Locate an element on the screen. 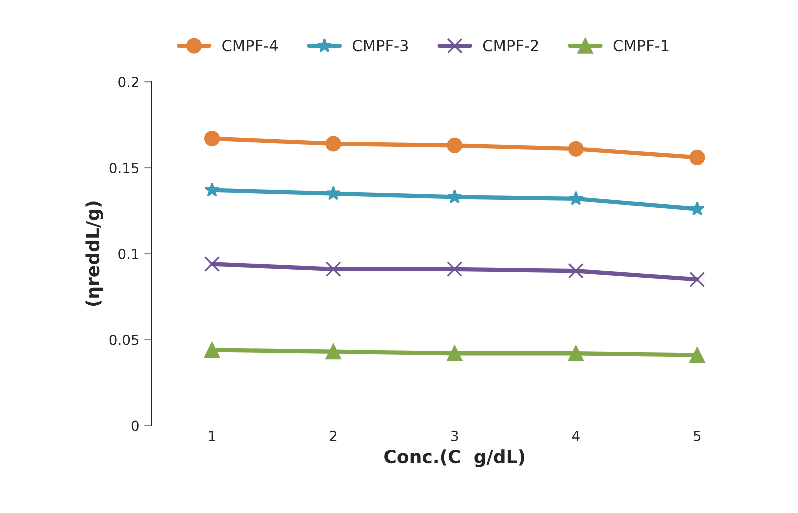 This screenshot has height=513, width=798. y-tick-label: 0.2 is located at coordinates (128, 82).